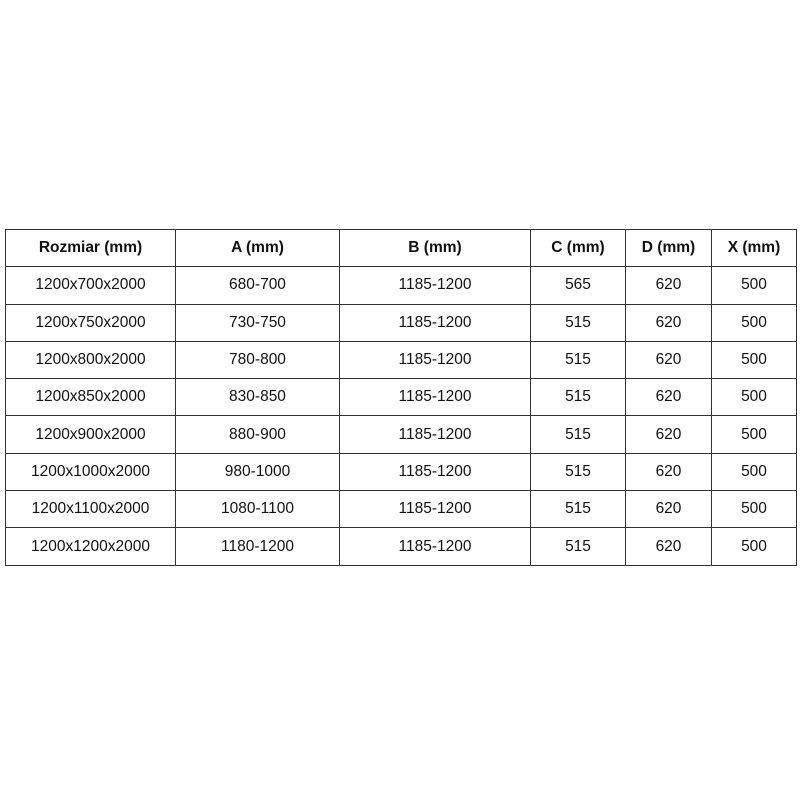  I want to click on table-row: 1200x1000x2000 980-1000 1185-1200 515 620 500, so click(401, 472).